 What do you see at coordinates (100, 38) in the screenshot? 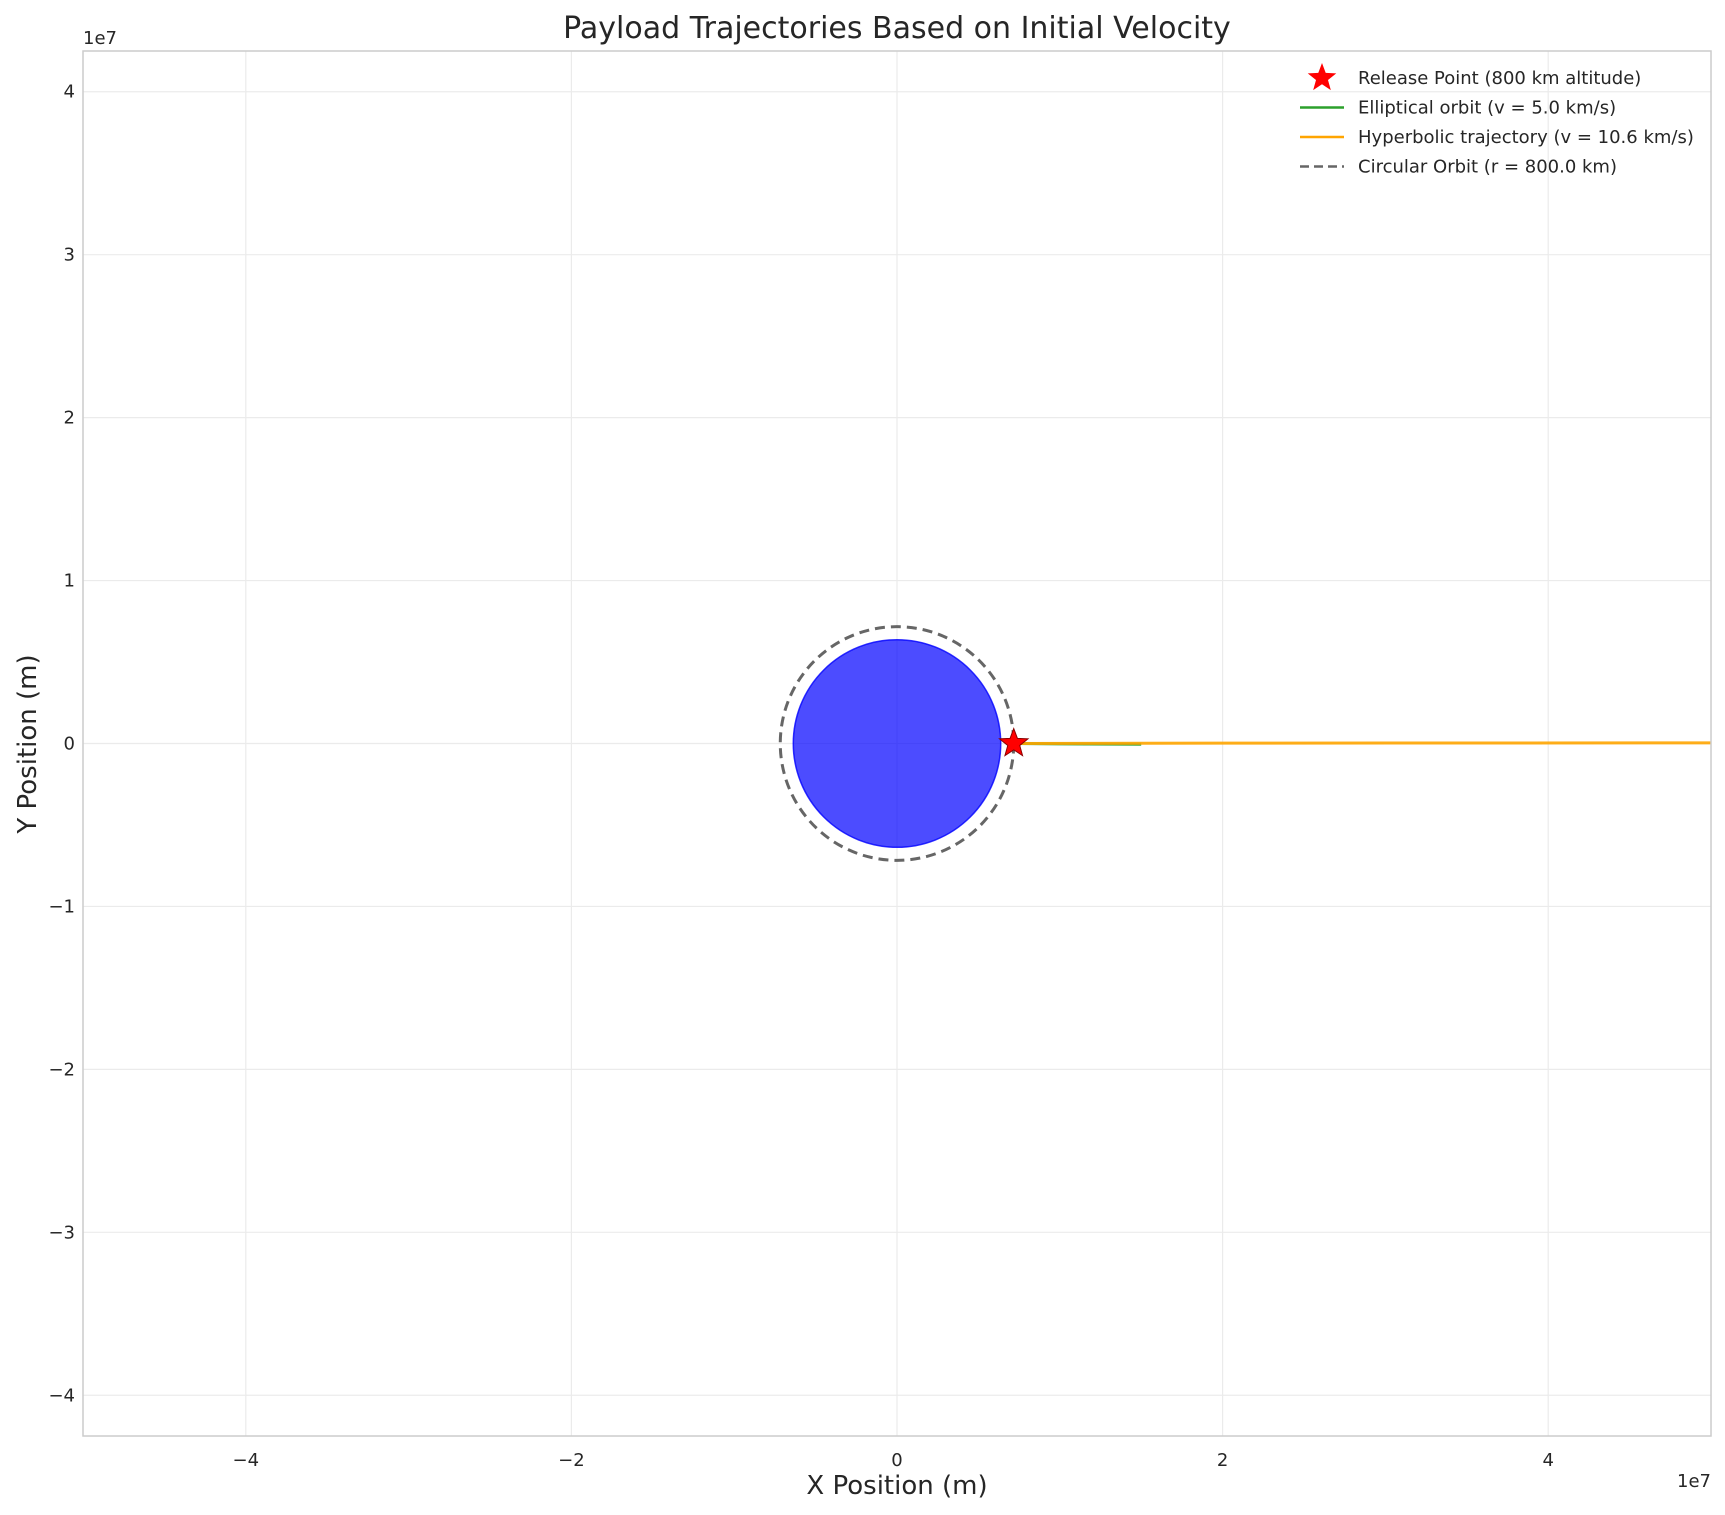
I see `y-offset-label: 1e7` at bounding box center [100, 38].